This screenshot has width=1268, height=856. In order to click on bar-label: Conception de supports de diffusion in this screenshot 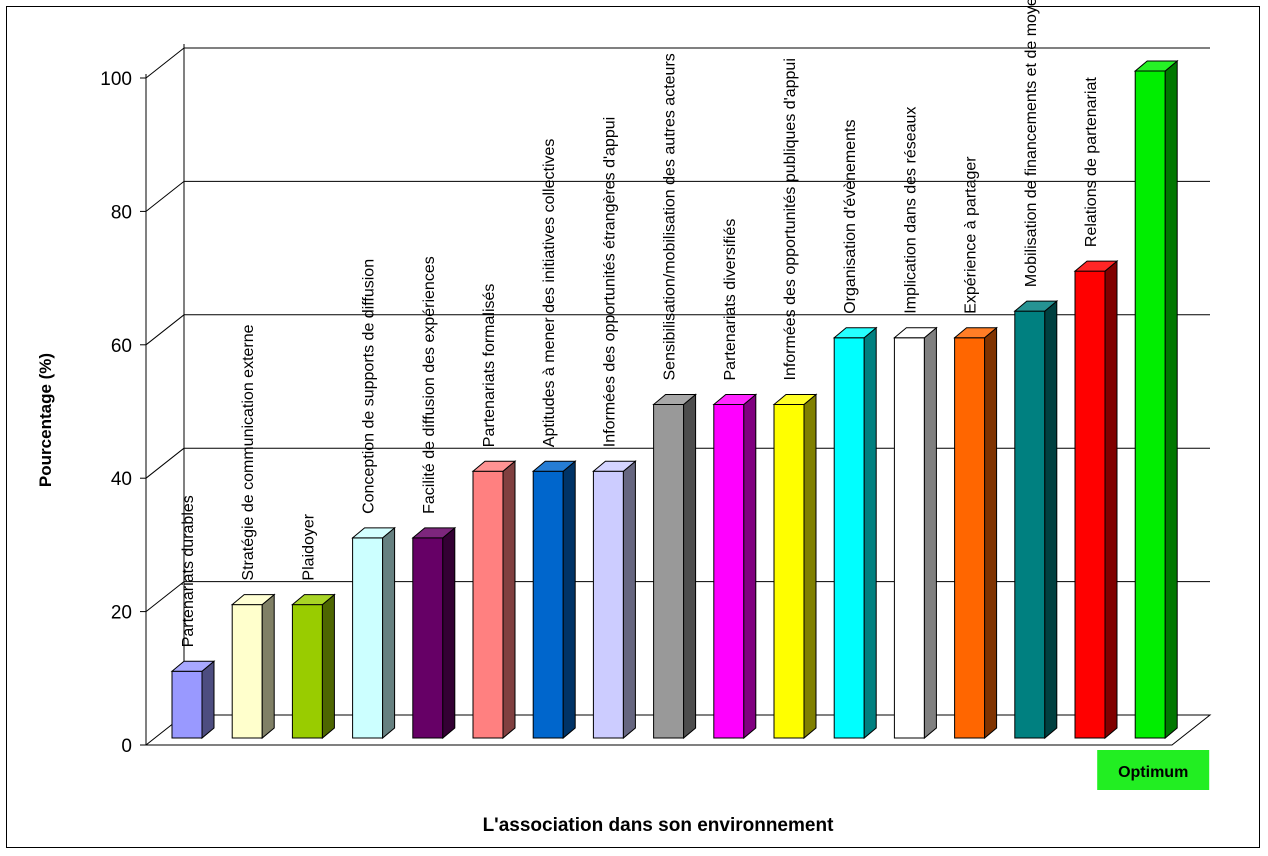, I will do `click(369, 386)`.